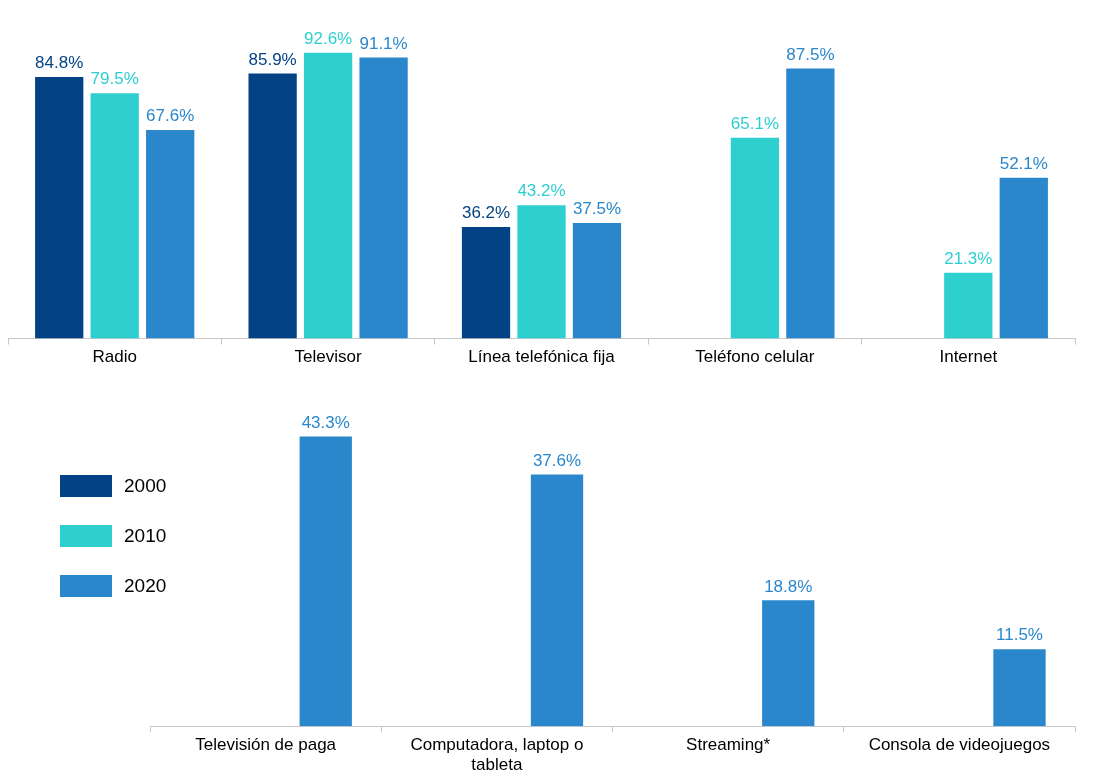 The image size is (1095, 783). I want to click on data-label: 37.5%, so click(597, 209).